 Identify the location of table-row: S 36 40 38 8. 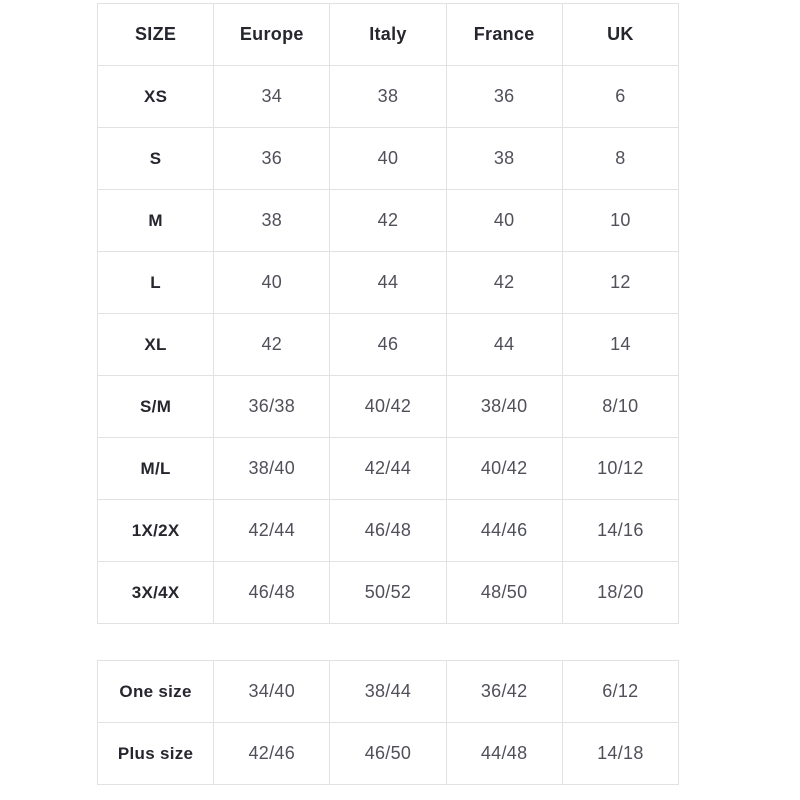
(388, 158).